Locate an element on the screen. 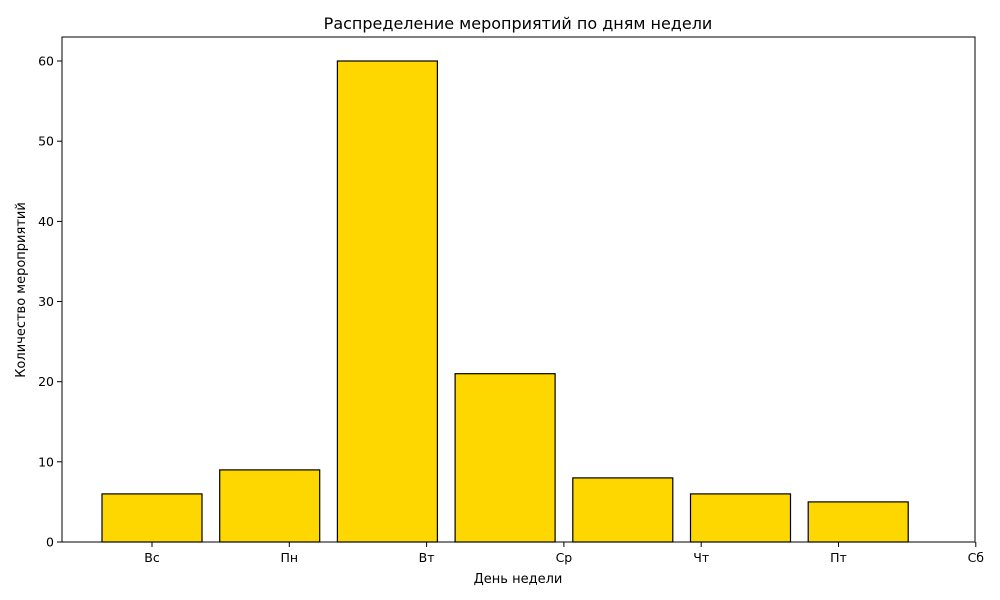  y-tick-label: 20 is located at coordinates (46, 381).